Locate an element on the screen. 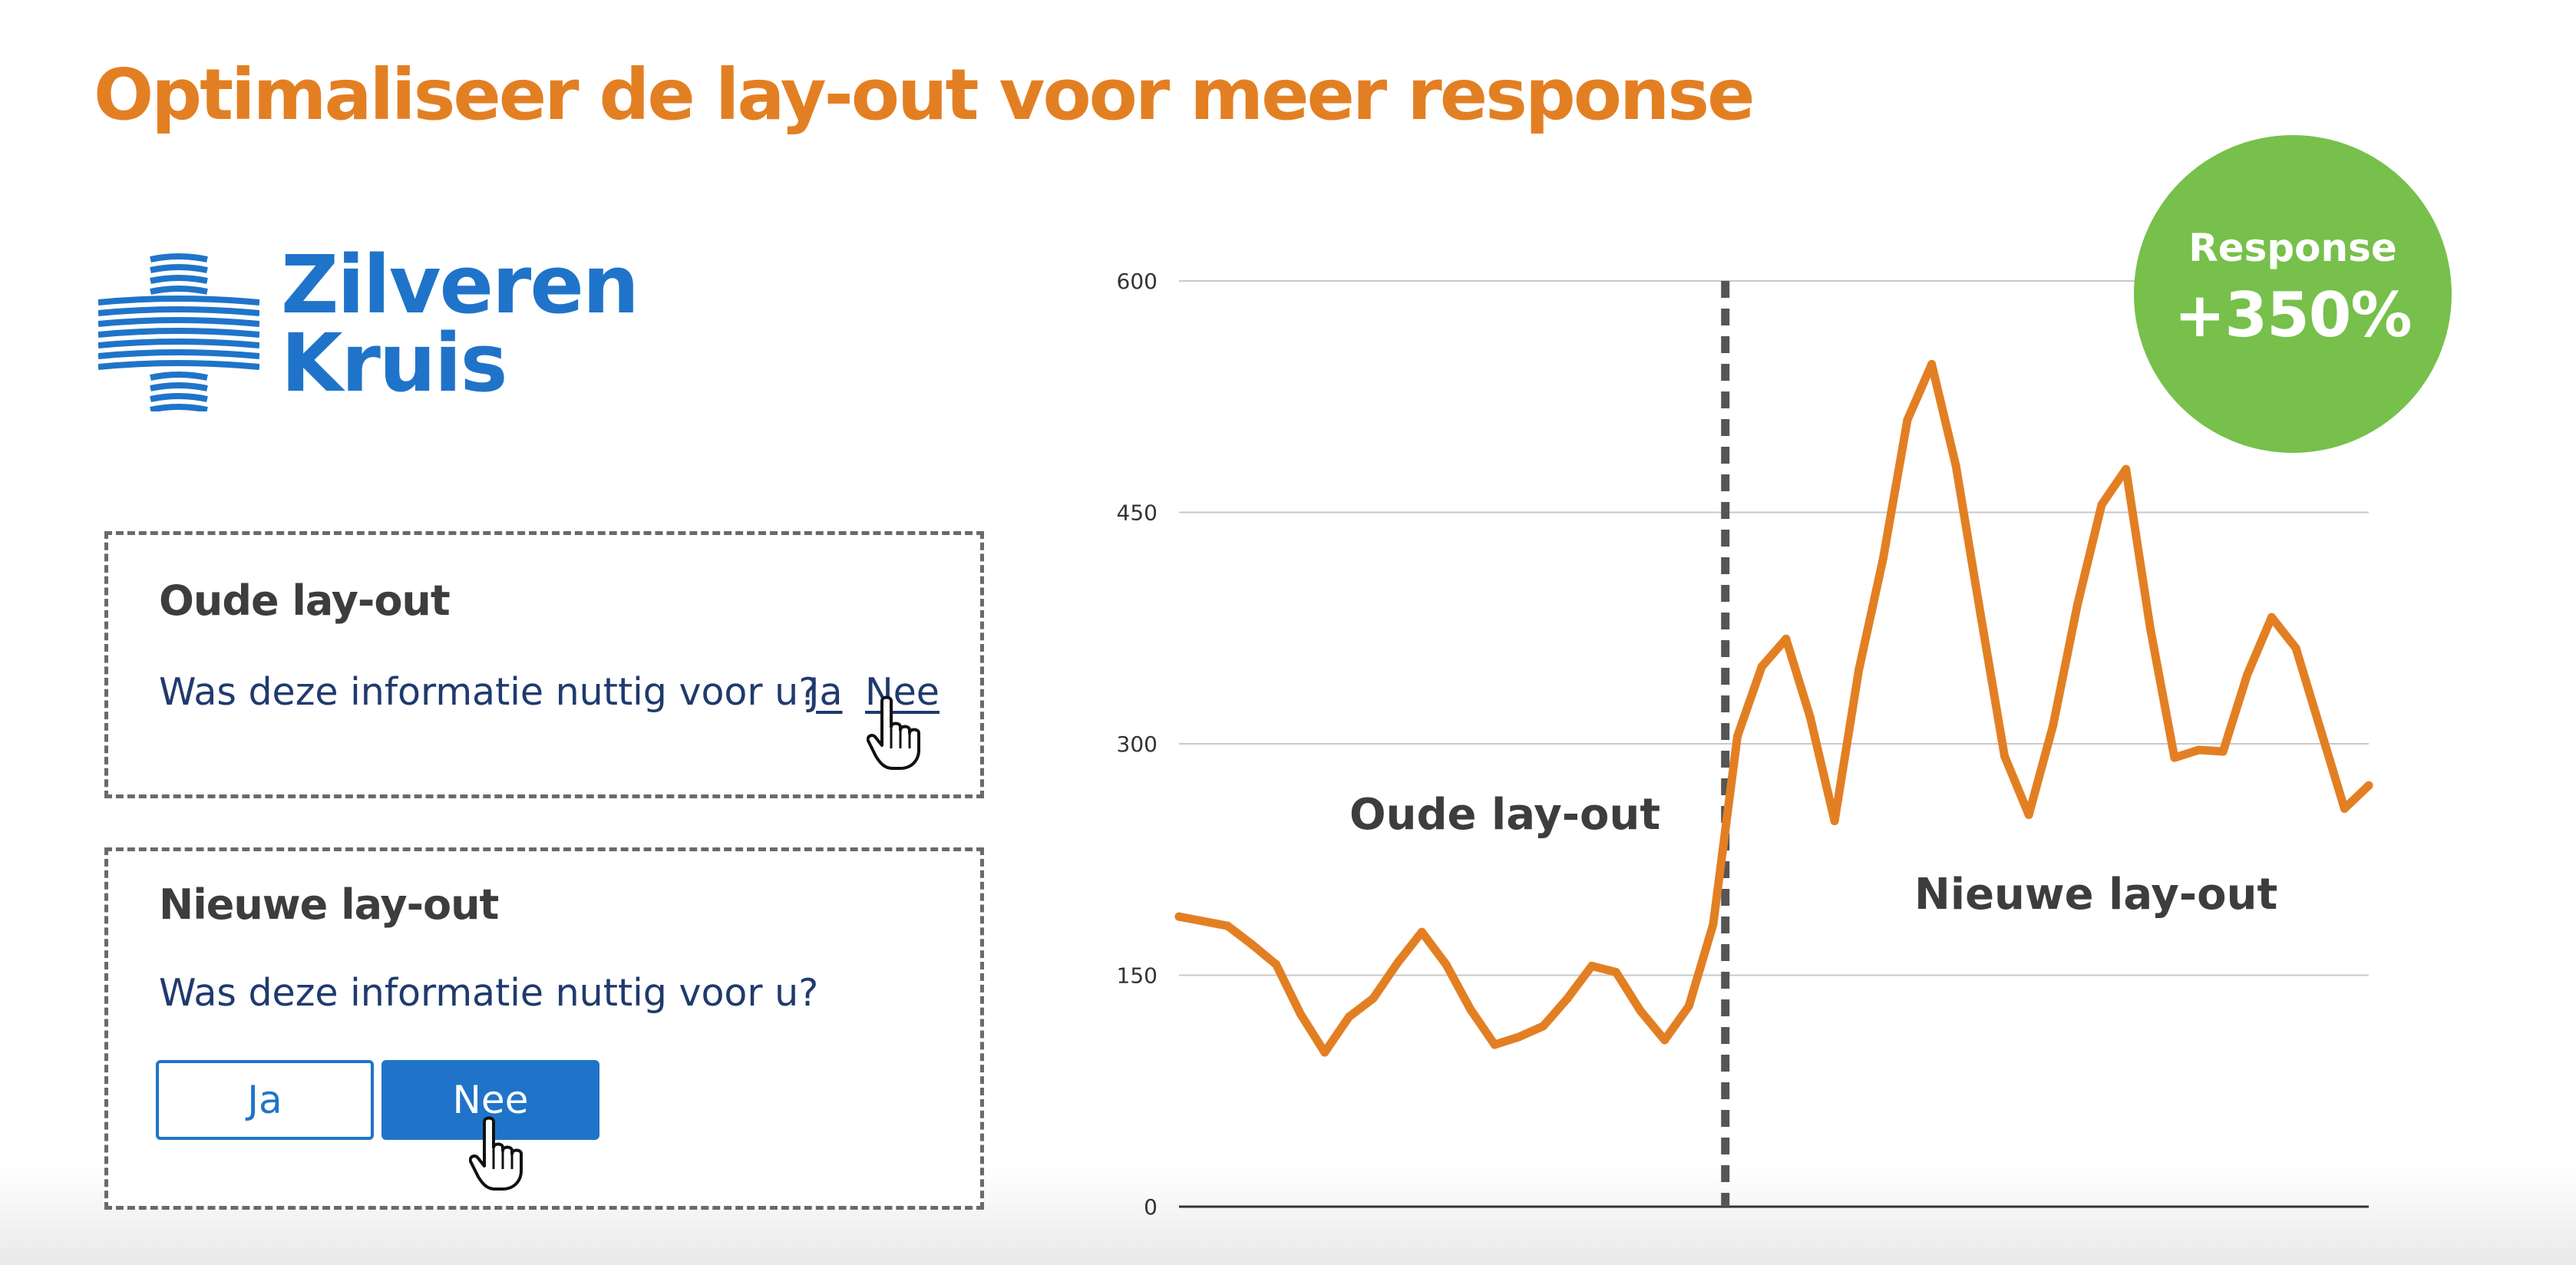 This screenshot has height=1265, width=2576. cross-logo-icon is located at coordinates (178, 332).